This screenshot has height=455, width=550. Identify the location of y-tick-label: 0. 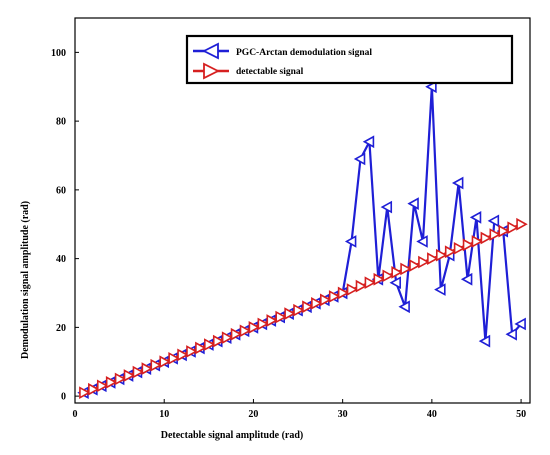
(63, 397).